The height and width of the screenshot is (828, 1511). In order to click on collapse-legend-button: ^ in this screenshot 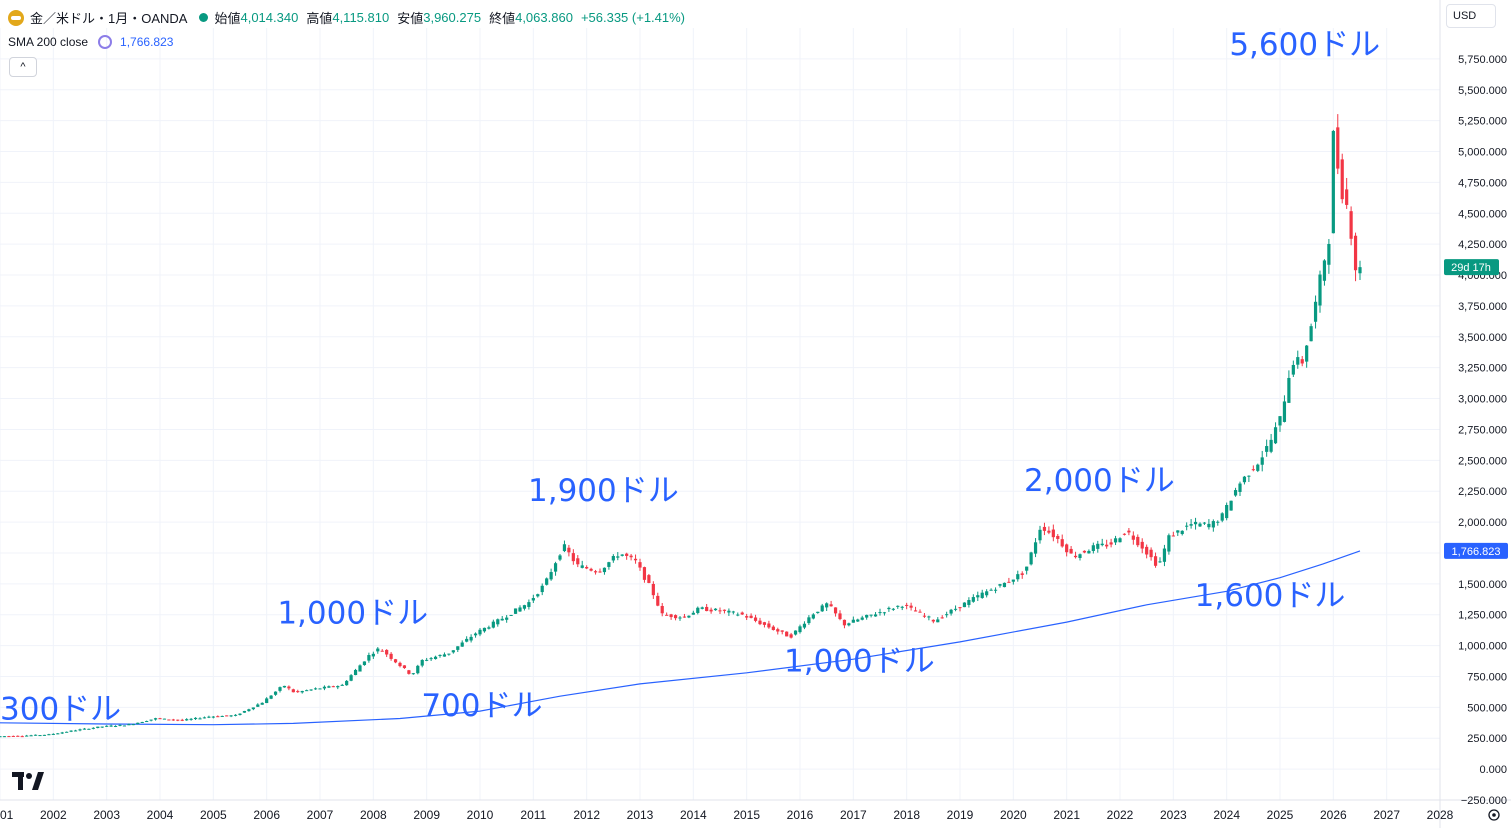, I will do `click(23, 67)`.